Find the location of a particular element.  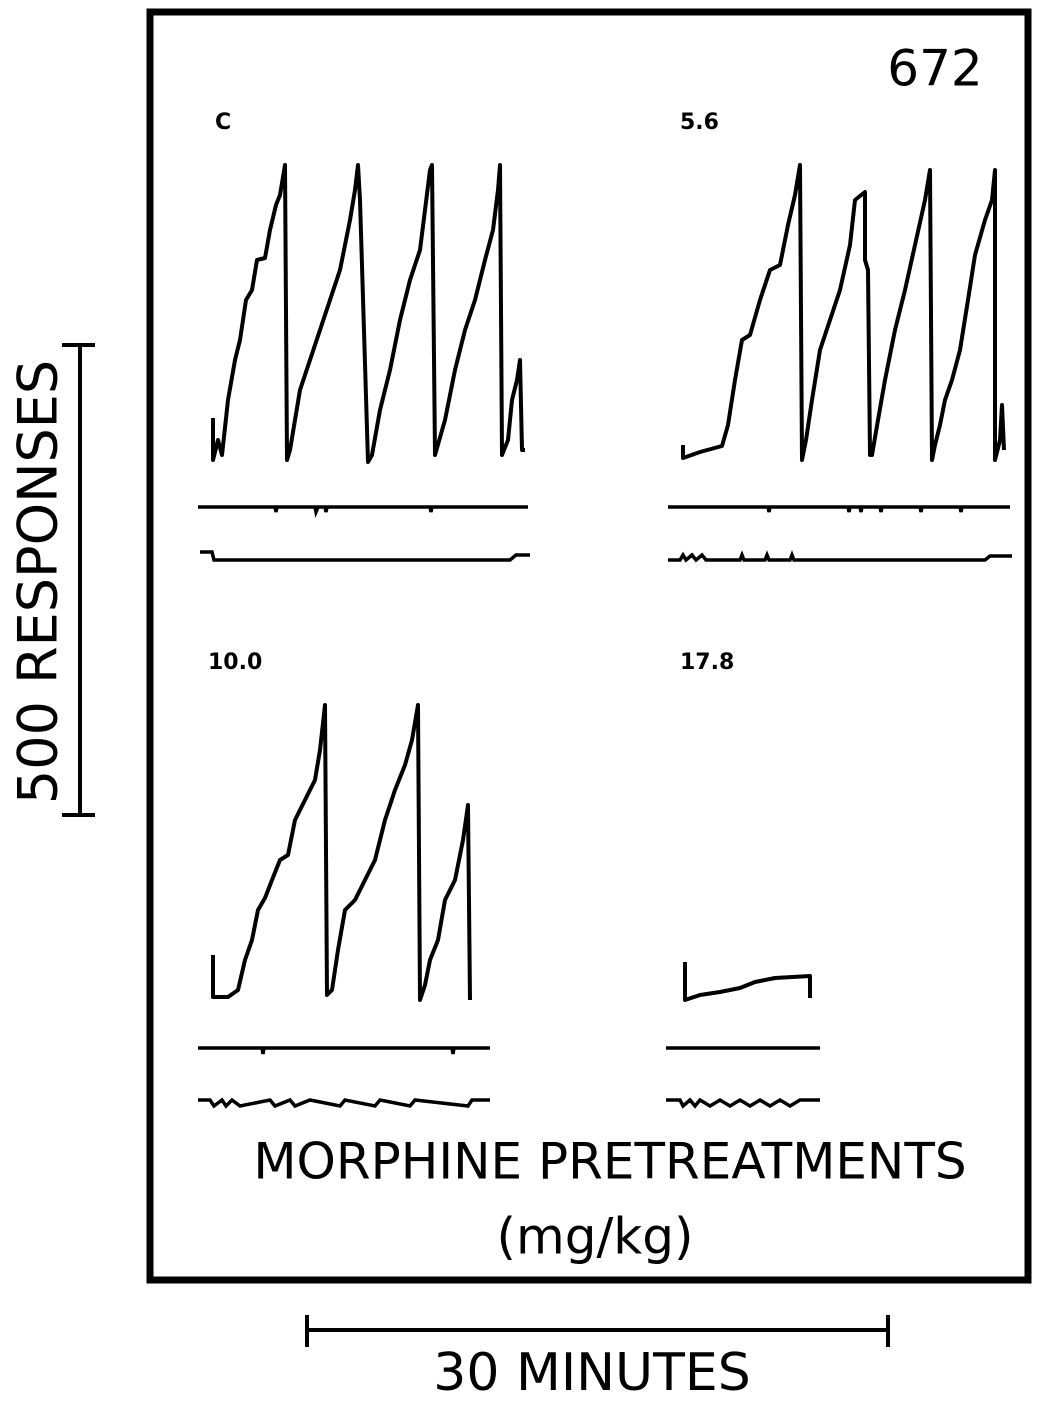

caption-line: MORPHINE PRETREATMENTS is located at coordinates (609, 1162).